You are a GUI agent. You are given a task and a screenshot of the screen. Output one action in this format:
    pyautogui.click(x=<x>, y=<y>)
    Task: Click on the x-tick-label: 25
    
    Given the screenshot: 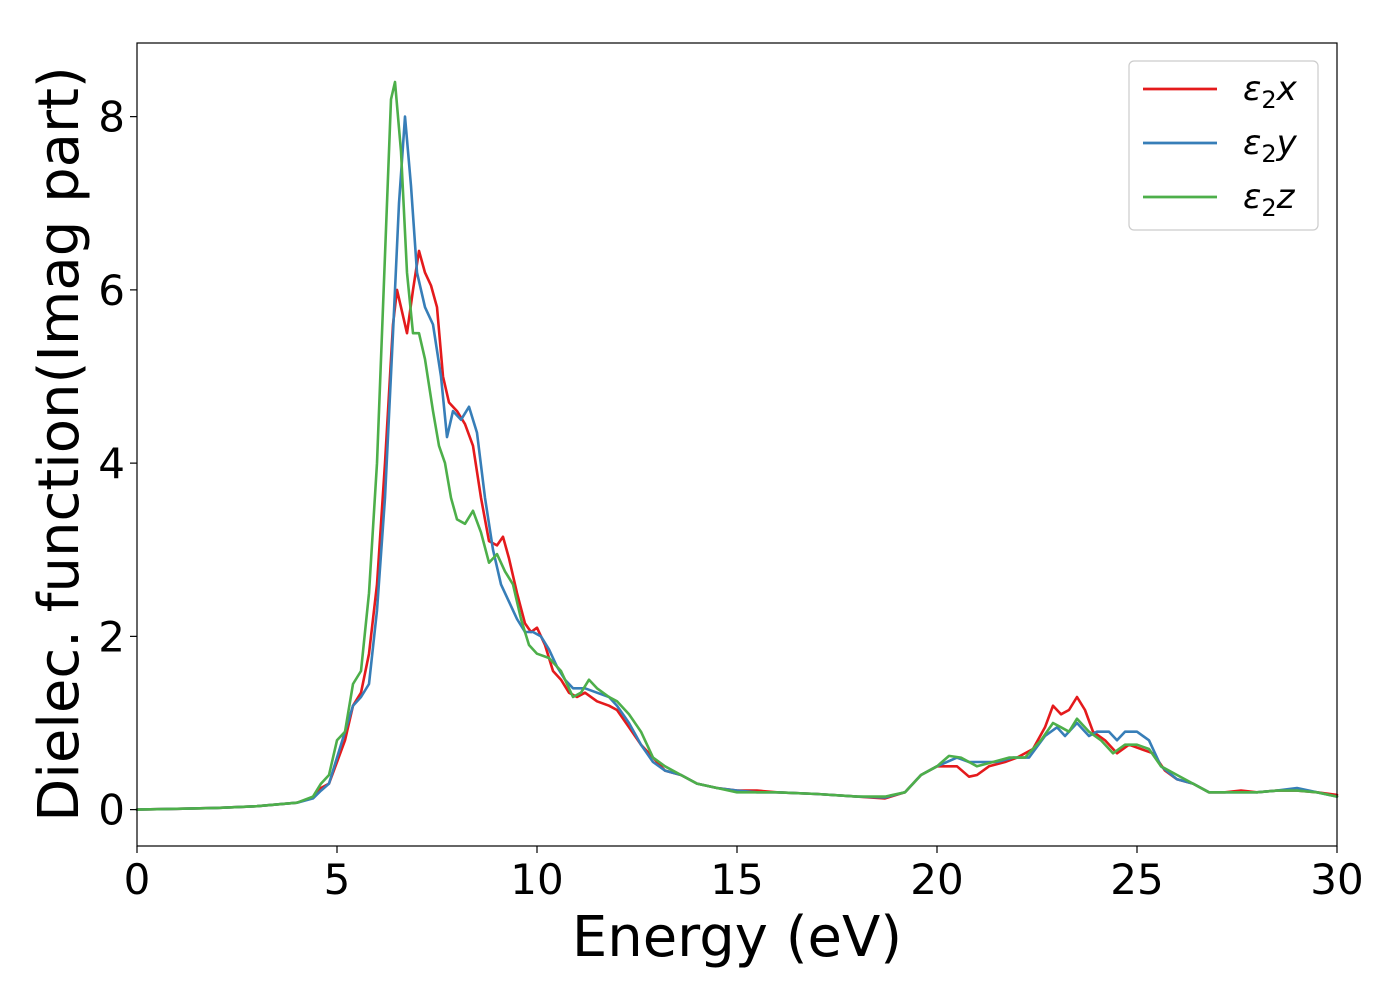 What is the action you would take?
    pyautogui.click(x=1136, y=879)
    